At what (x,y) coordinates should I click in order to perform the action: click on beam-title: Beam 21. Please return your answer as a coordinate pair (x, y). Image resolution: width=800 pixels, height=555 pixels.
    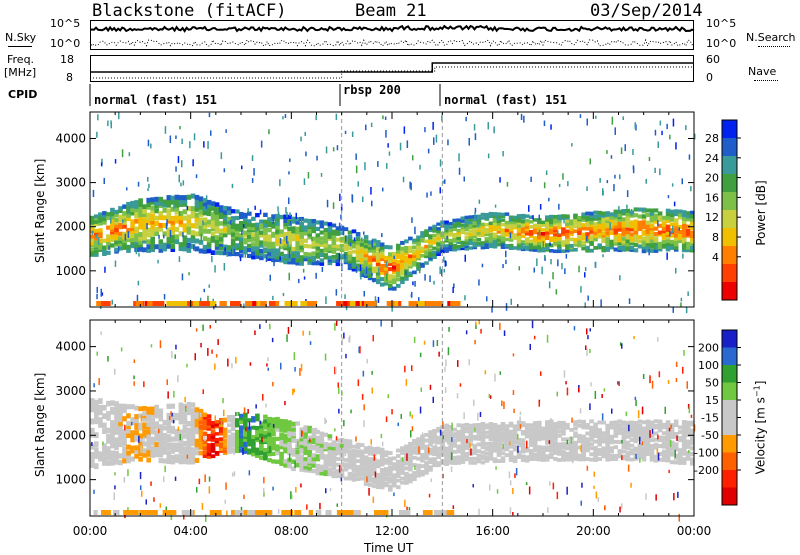
    Looking at the image, I should click on (391, 11).